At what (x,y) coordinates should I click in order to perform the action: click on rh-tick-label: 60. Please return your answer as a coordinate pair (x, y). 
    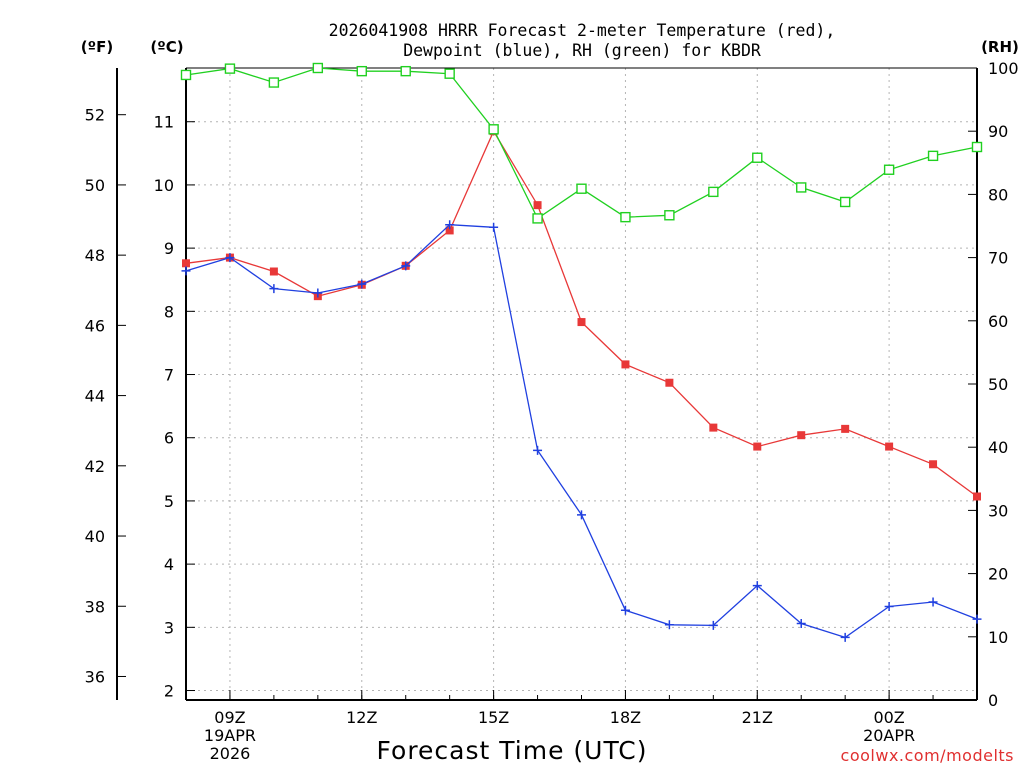
    Looking at the image, I should click on (998, 321).